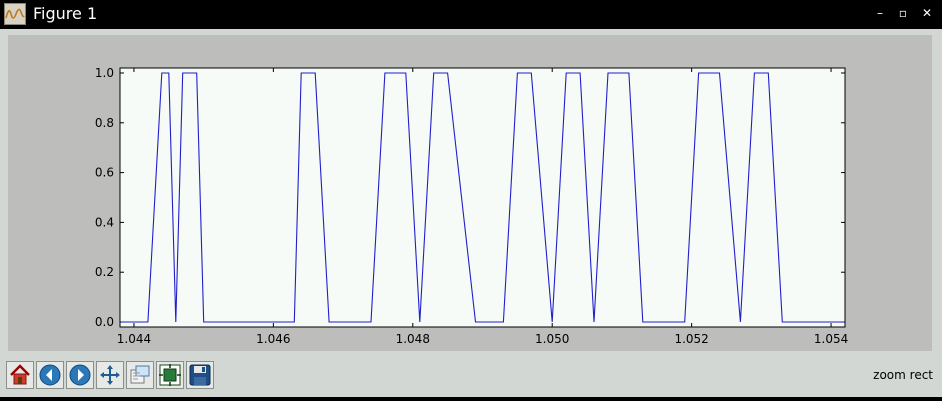 This screenshot has width=942, height=401. I want to click on x-tick-label: 1.050, so click(552, 339).